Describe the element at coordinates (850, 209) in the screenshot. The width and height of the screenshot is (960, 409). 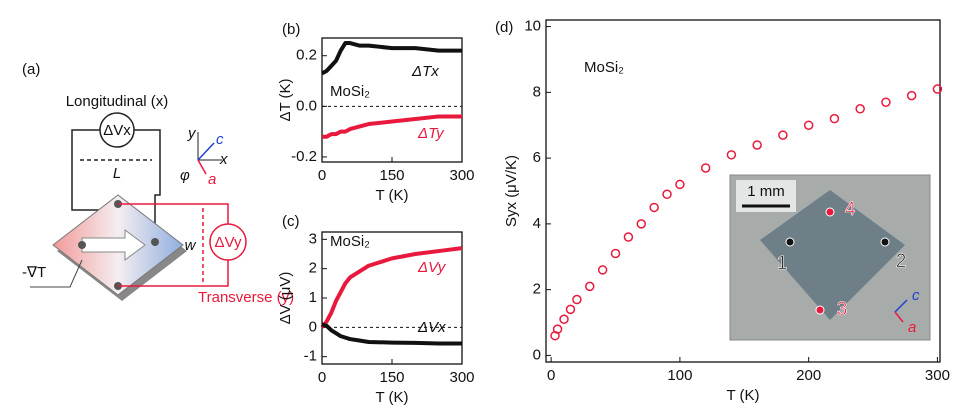
I see `contact-label: 4` at that location.